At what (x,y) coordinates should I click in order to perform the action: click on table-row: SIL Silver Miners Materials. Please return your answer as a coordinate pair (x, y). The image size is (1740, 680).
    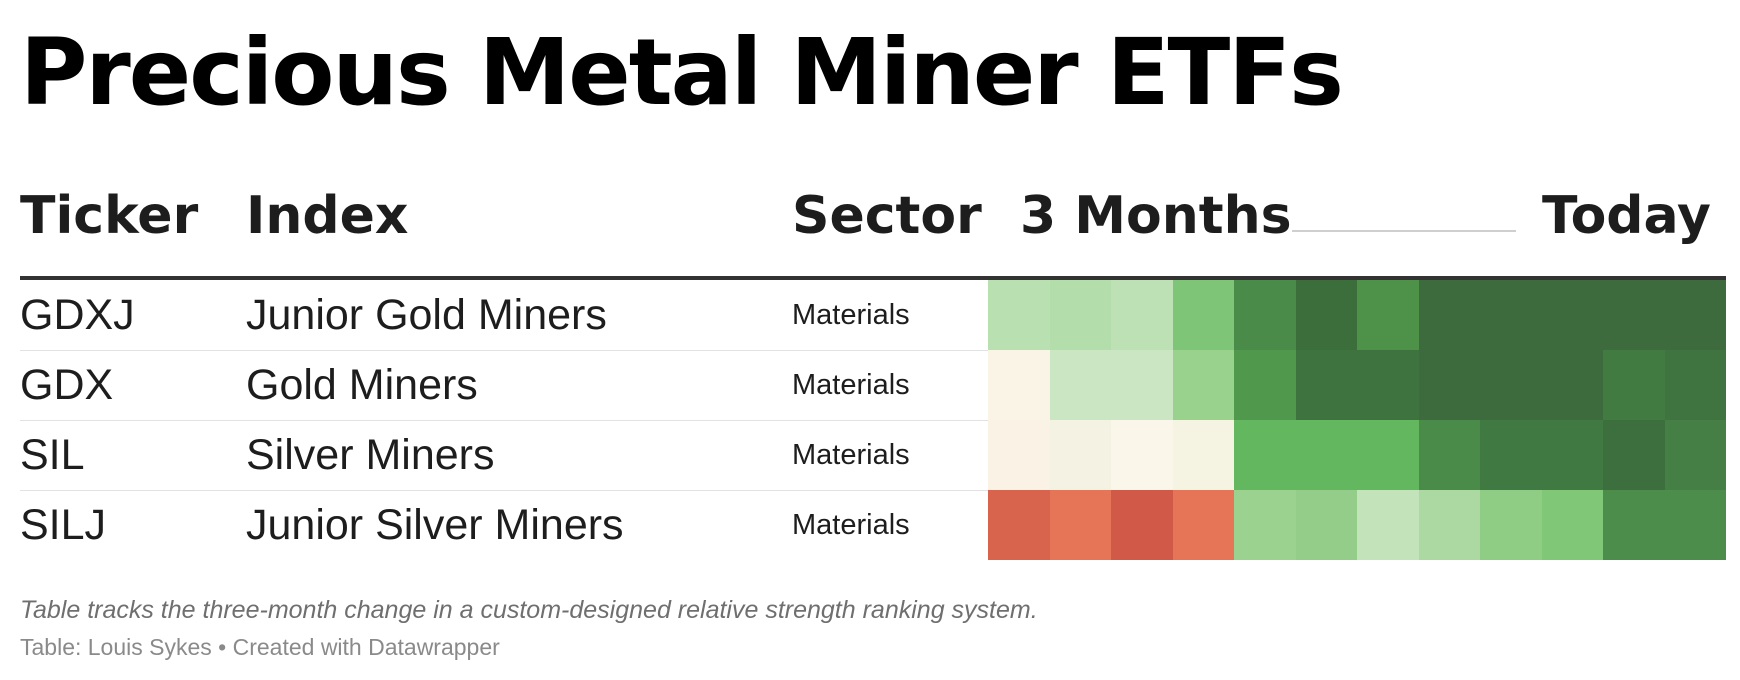
    Looking at the image, I should click on (873, 455).